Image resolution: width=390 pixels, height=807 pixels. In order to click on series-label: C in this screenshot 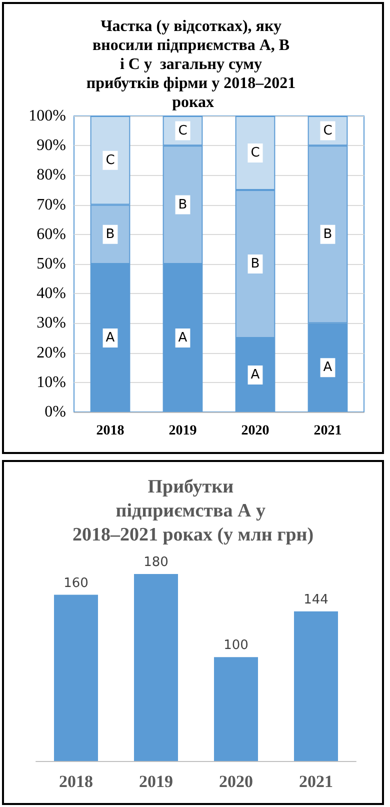, I will do `click(183, 130)`.